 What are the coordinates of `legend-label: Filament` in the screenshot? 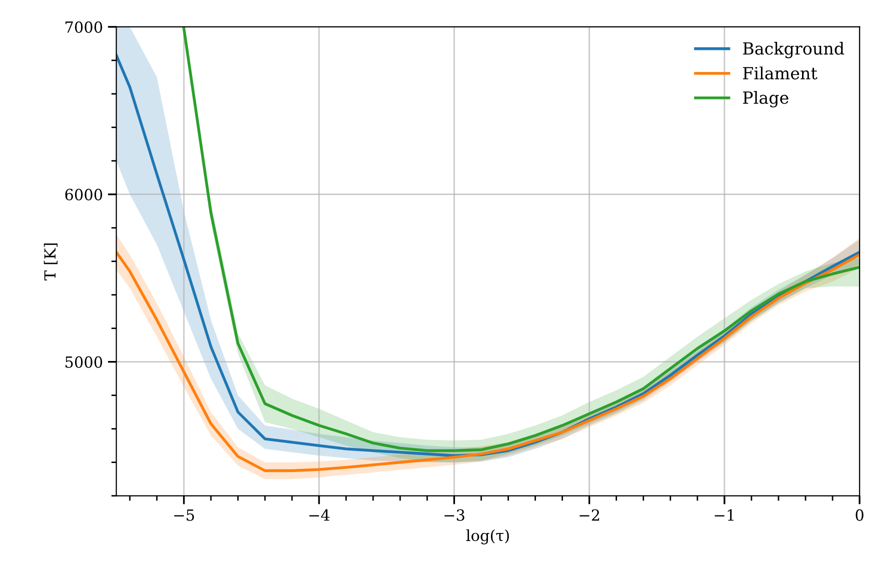 It's located at (780, 73).